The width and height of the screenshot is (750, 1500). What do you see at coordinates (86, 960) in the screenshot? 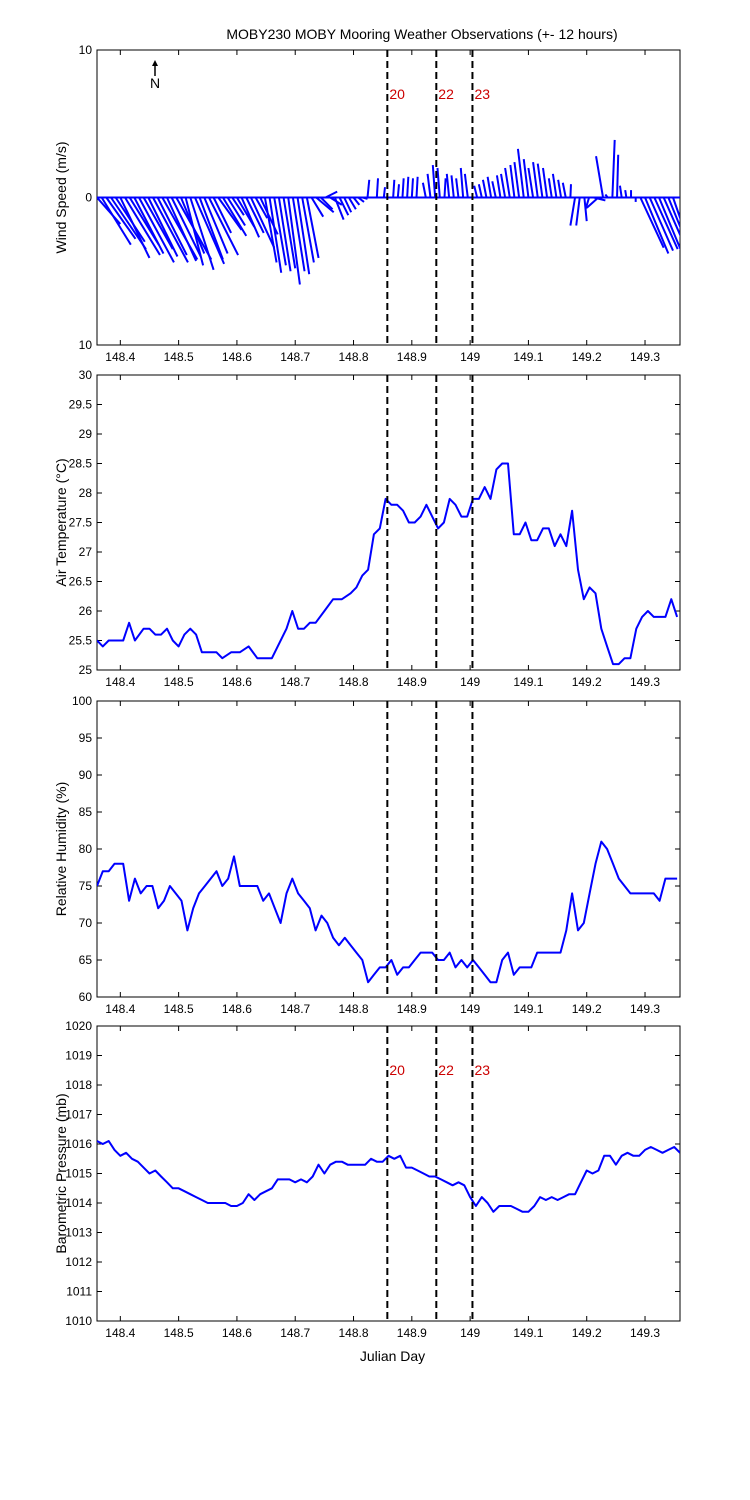
I see `y-tick-label: 65` at bounding box center [86, 960].